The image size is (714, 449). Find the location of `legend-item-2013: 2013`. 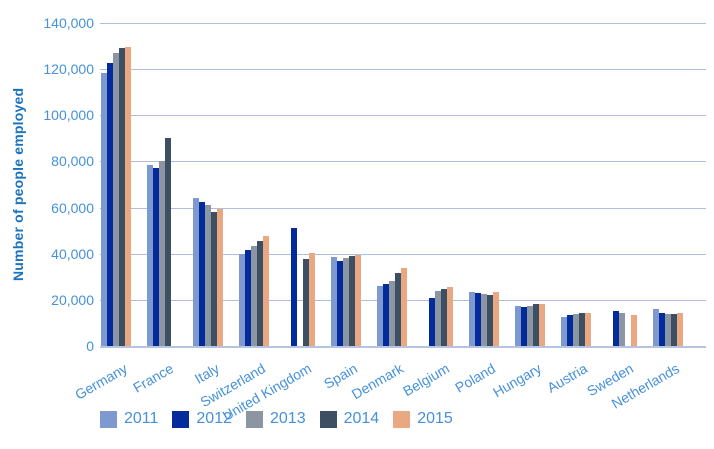

legend-item-2013: 2013 is located at coordinates (276, 419).